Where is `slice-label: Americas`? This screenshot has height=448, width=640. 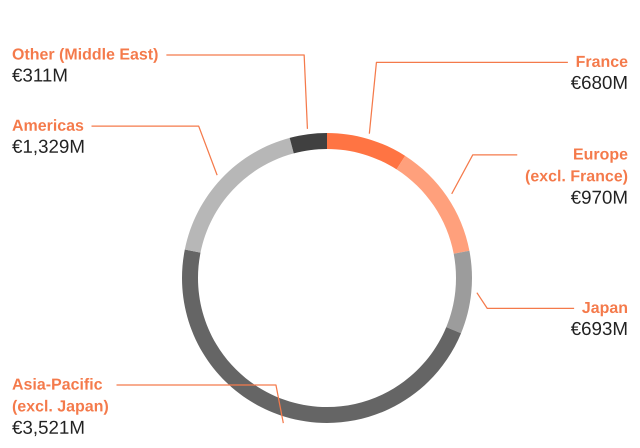 slice-label: Americas is located at coordinates (48, 125).